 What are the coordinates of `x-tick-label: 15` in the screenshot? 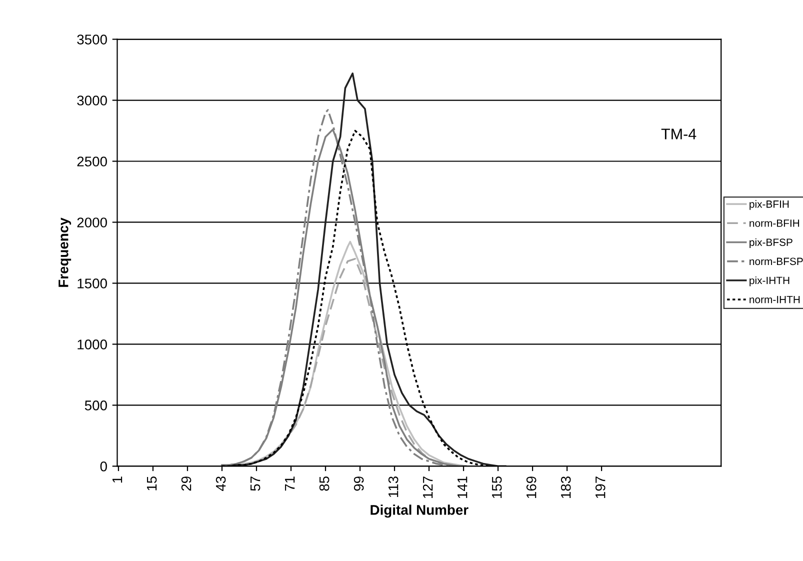 It's located at (152, 483).